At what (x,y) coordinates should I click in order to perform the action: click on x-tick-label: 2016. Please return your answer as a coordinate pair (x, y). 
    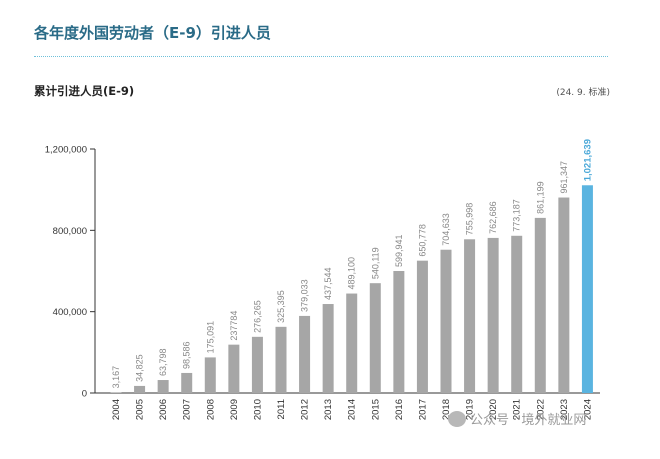
    Looking at the image, I should click on (399, 409).